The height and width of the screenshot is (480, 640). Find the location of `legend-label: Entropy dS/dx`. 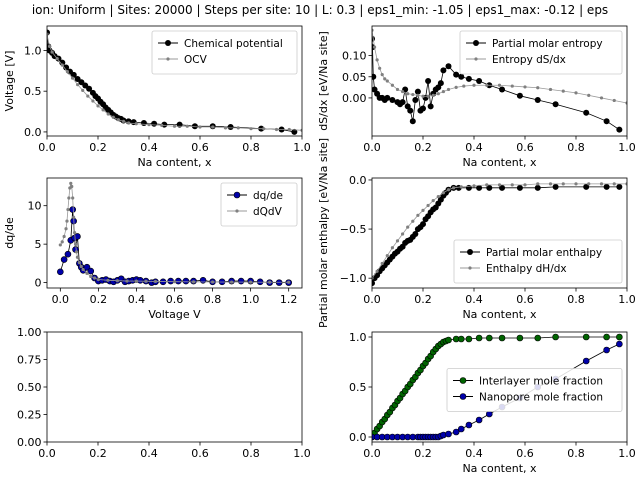

legend-label: Entropy dS/dx is located at coordinates (529, 60).